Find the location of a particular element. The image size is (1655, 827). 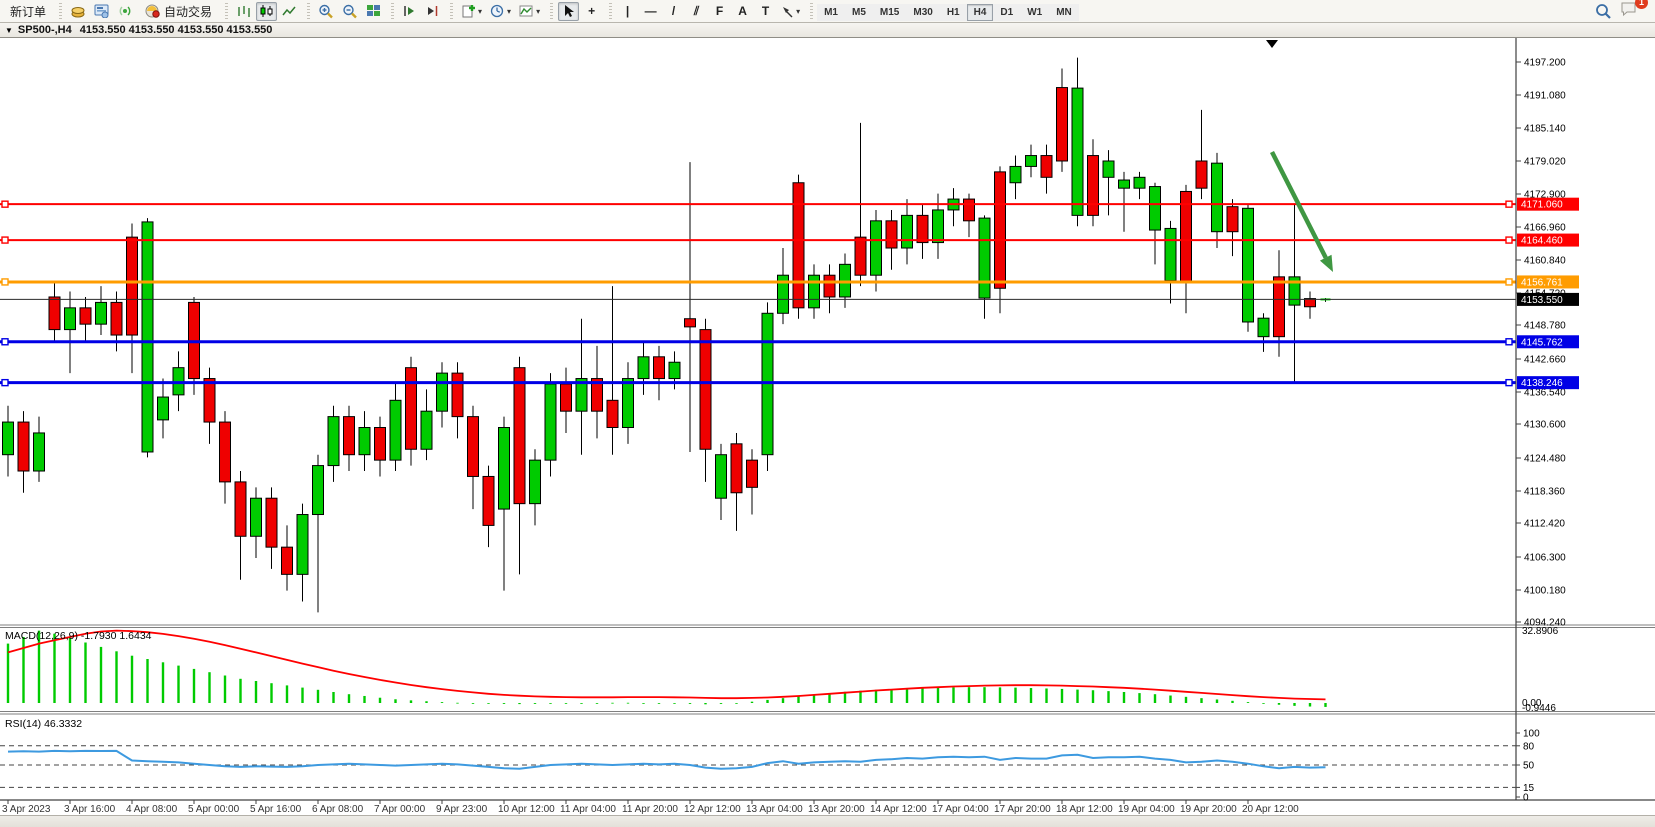

price-axis-label: 4124.480 is located at coordinates (1545, 459).